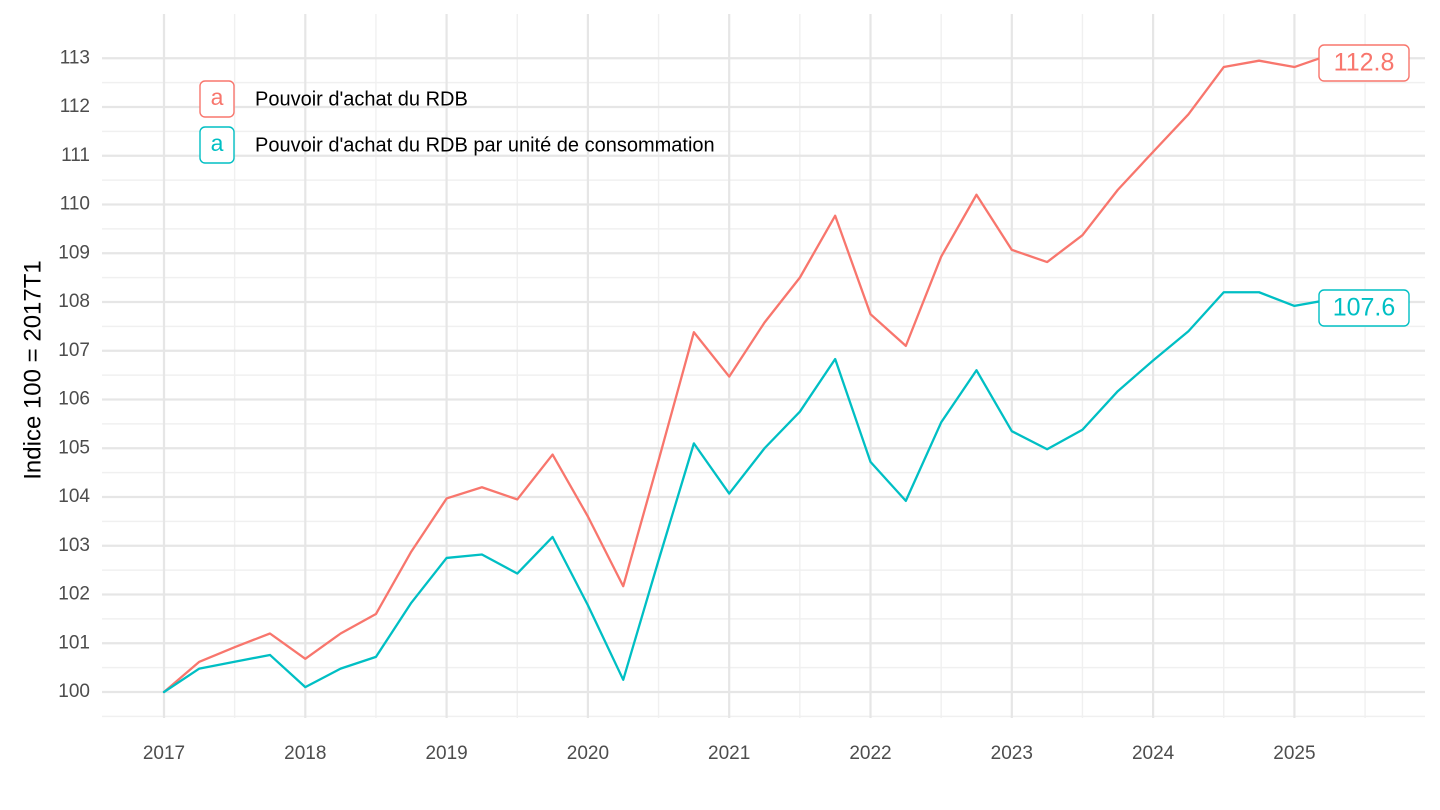 This screenshot has height=810, width=1440. Describe the element at coordinates (870, 753) in the screenshot. I see `x-tick-label: 2022` at that location.